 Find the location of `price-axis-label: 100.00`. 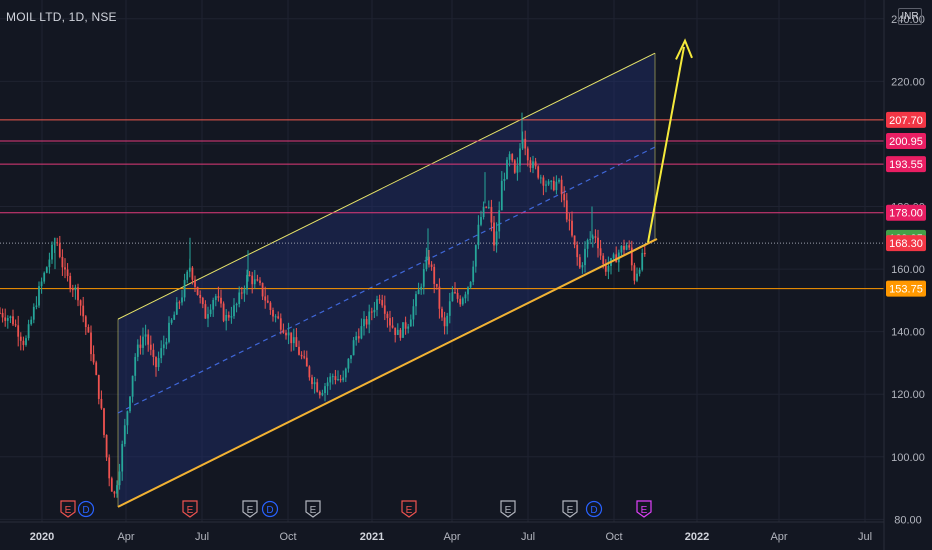

price-axis-label: 100.00 is located at coordinates (908, 458).